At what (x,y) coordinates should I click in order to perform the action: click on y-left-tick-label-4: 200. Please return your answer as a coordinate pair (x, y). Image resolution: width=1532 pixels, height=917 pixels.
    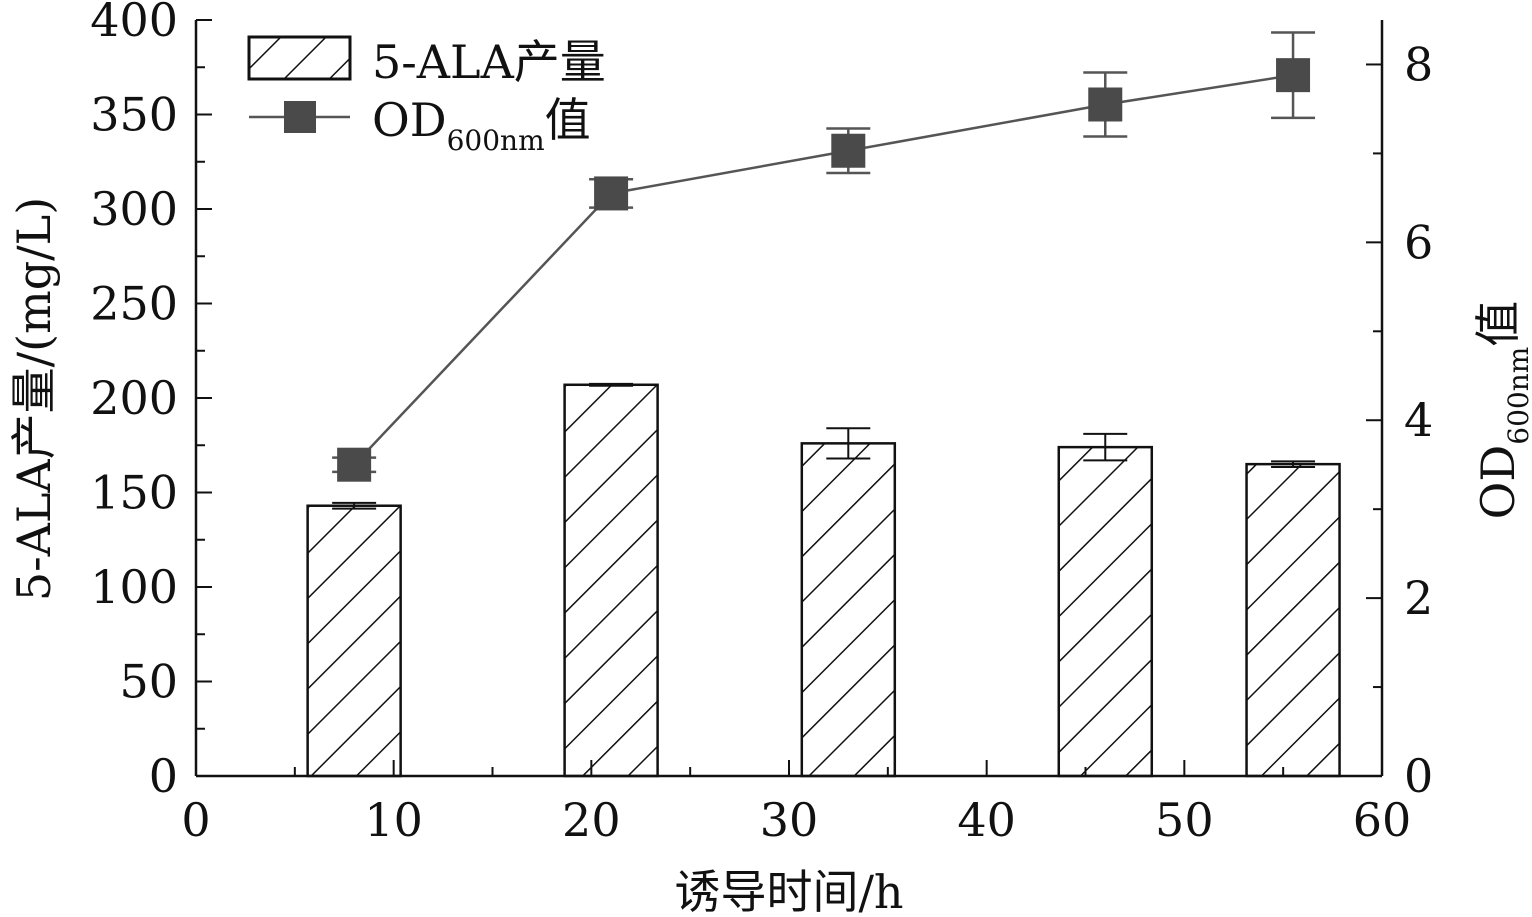
    Looking at the image, I should click on (134, 398).